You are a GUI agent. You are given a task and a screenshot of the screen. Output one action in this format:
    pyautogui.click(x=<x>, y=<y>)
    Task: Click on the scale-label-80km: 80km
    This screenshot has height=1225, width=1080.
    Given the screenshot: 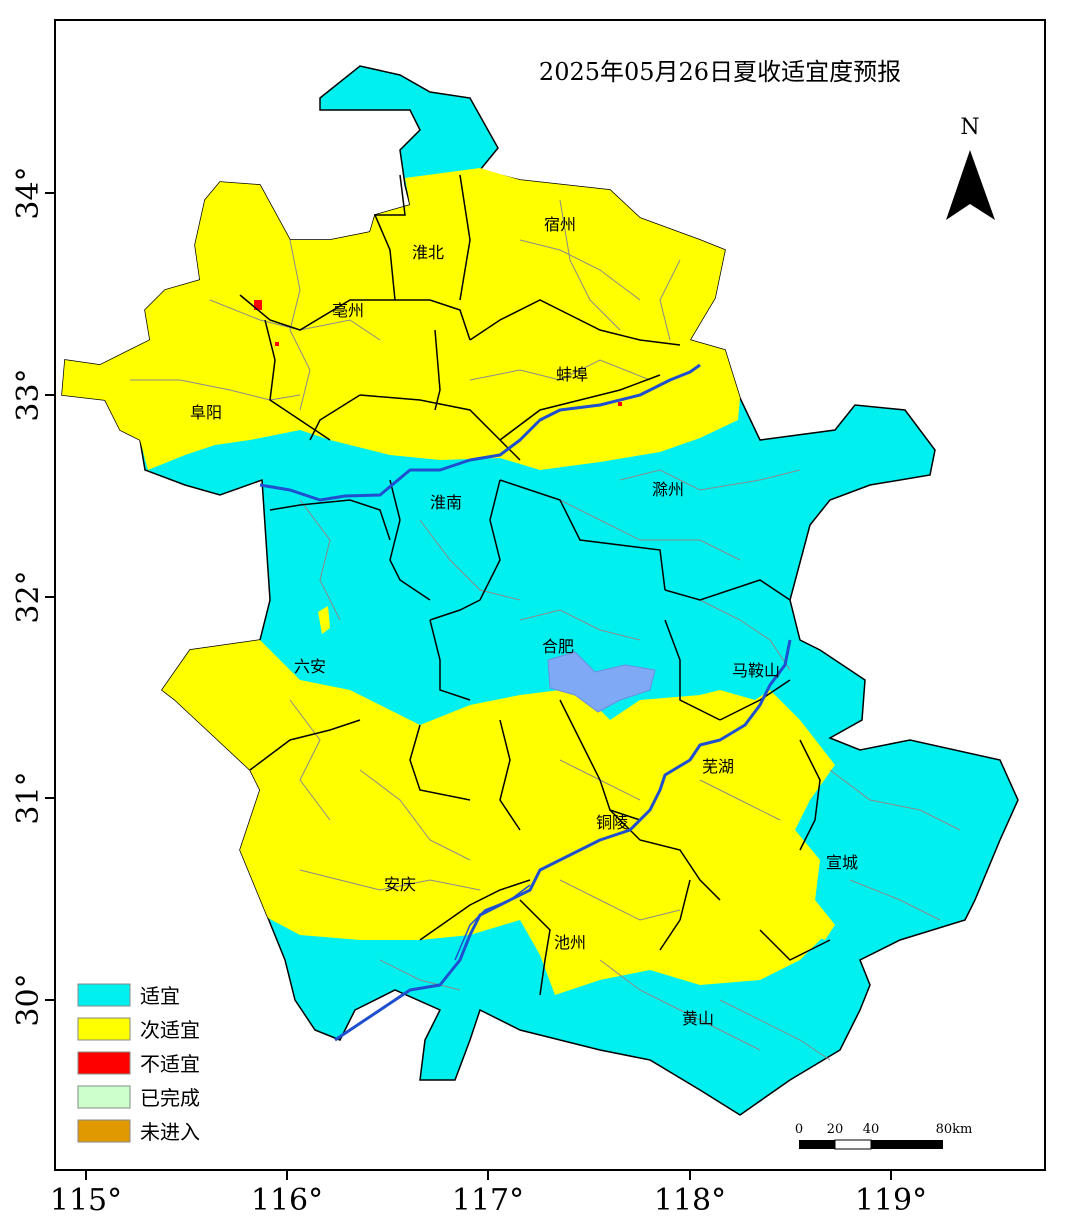 What is the action you would take?
    pyautogui.click(x=954, y=1129)
    